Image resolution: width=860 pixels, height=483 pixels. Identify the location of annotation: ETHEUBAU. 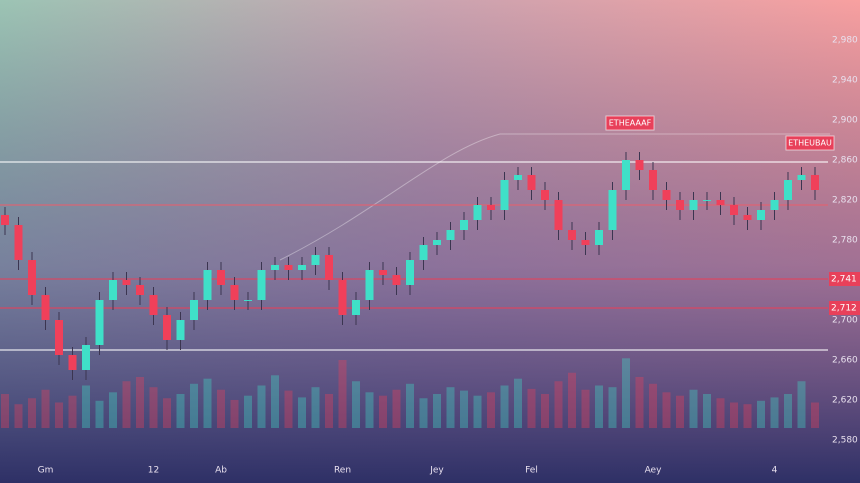
(810, 143).